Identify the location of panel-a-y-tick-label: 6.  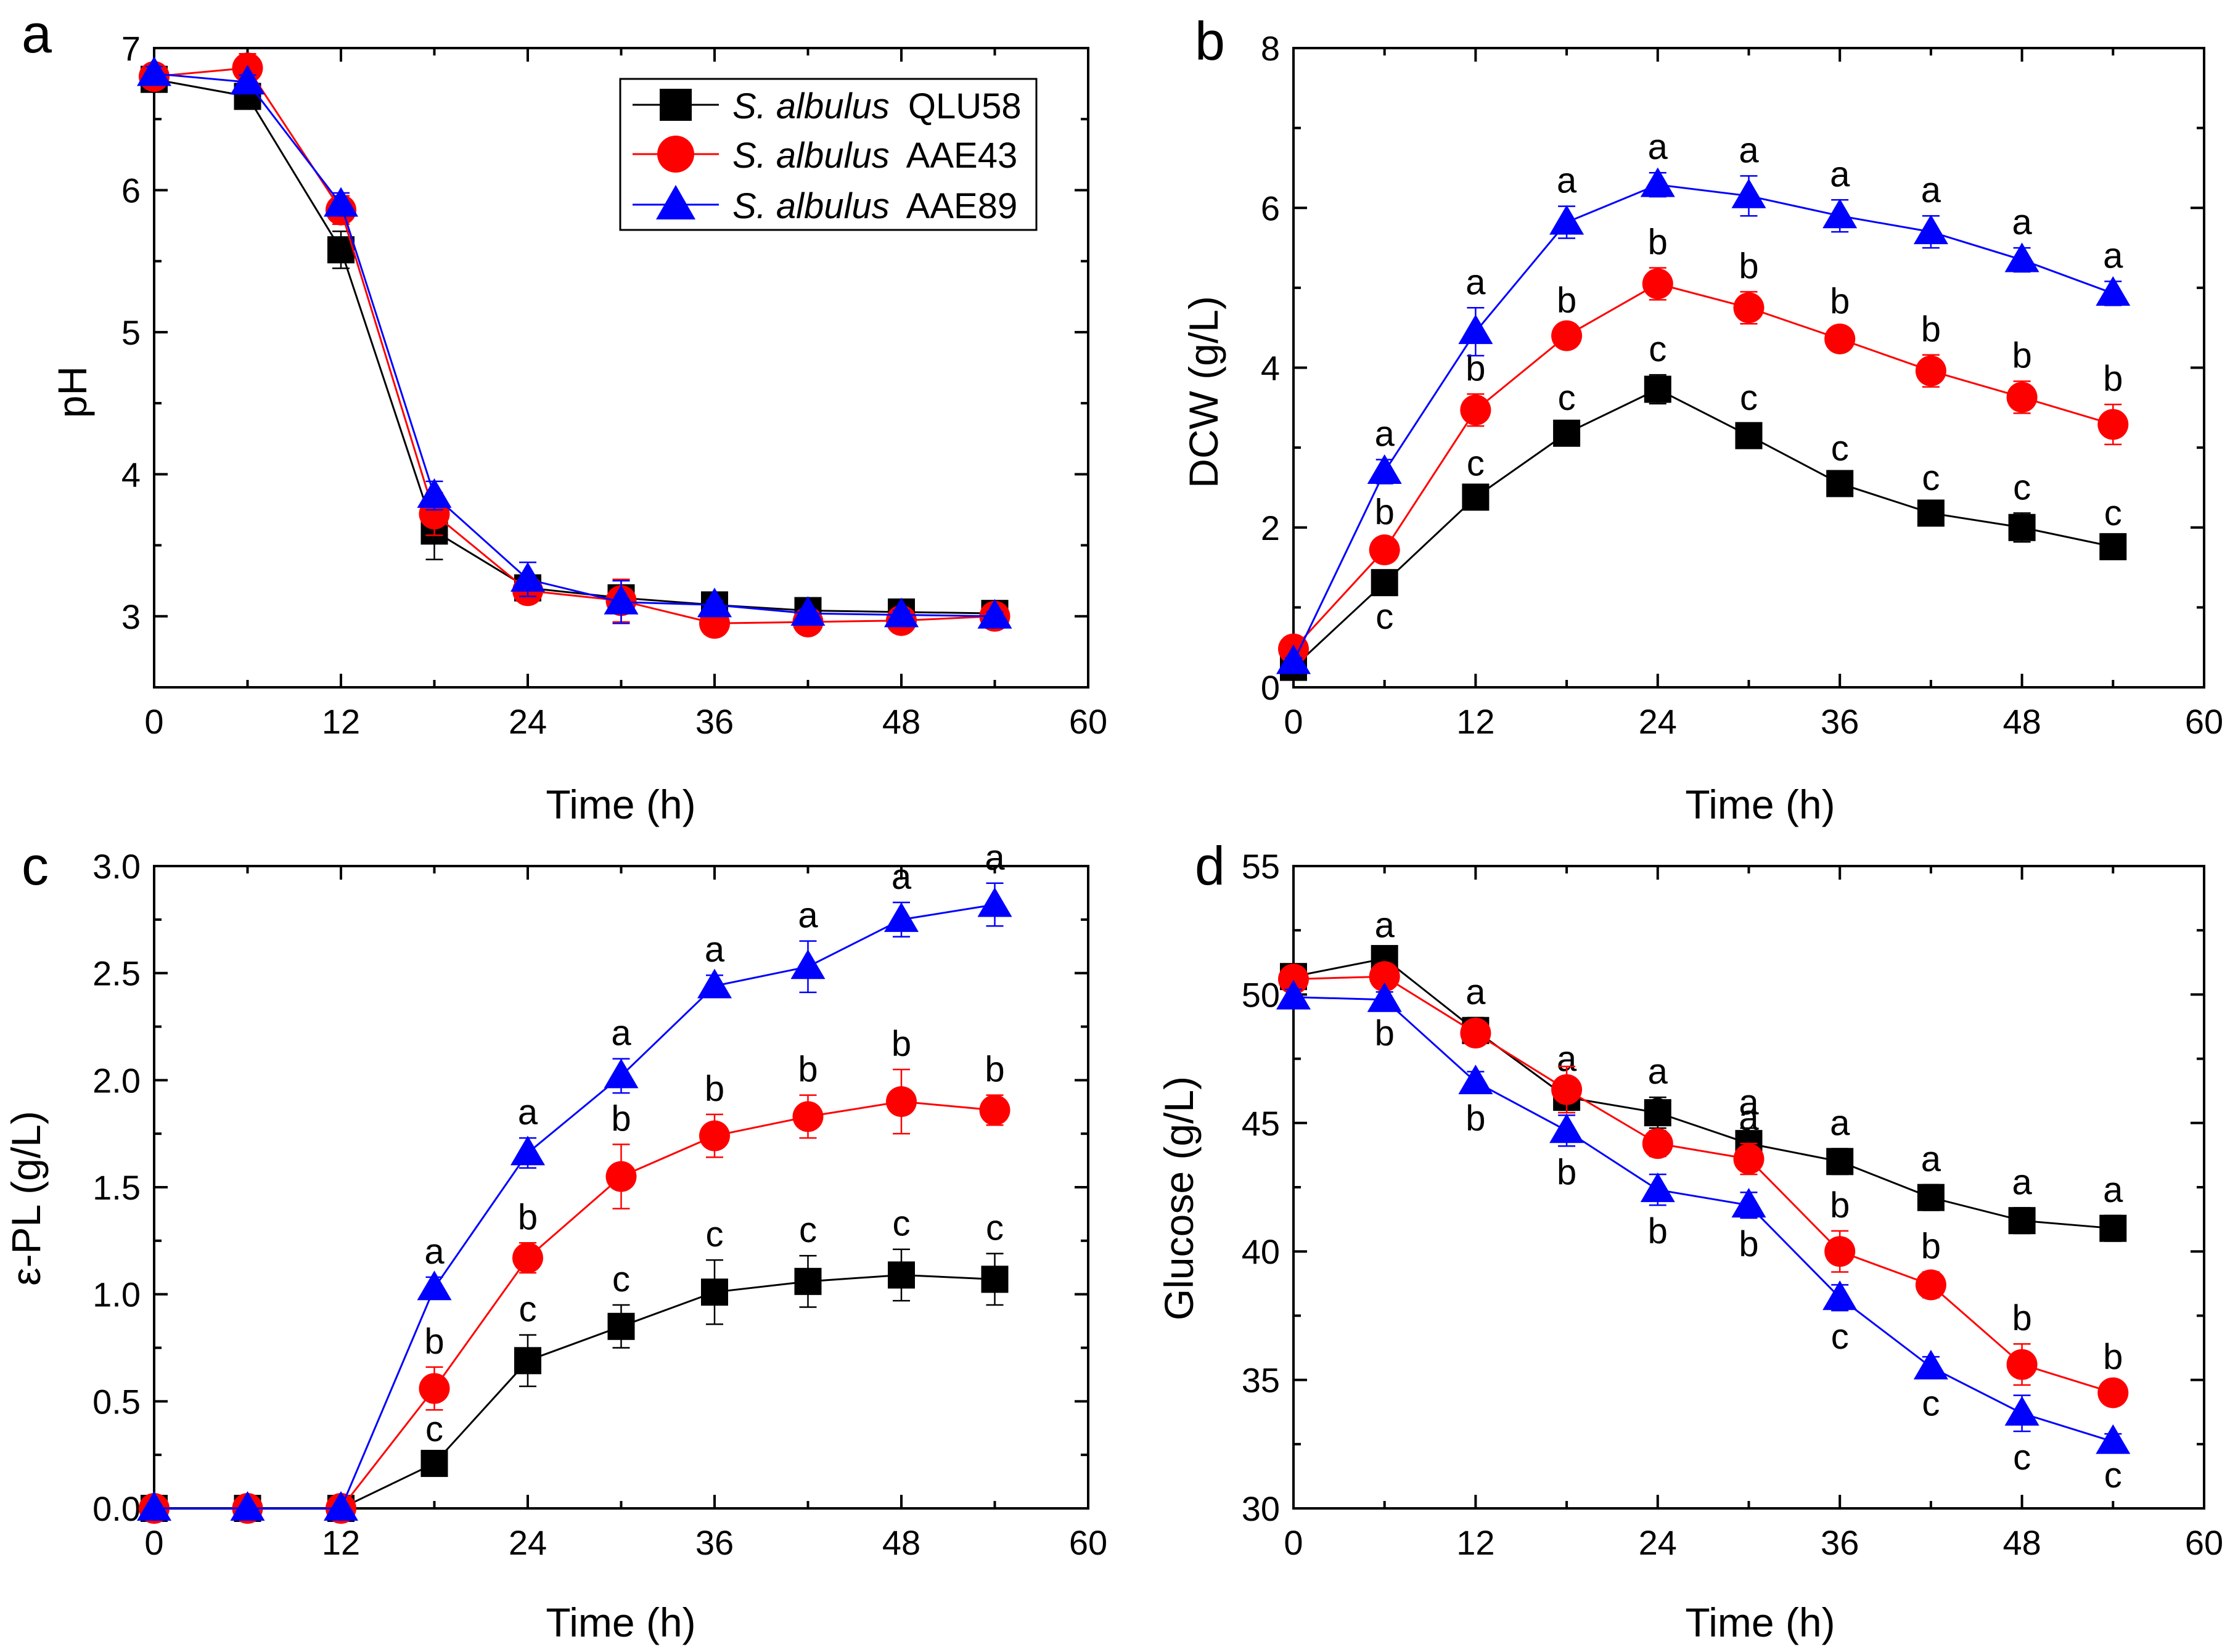
(131, 190).